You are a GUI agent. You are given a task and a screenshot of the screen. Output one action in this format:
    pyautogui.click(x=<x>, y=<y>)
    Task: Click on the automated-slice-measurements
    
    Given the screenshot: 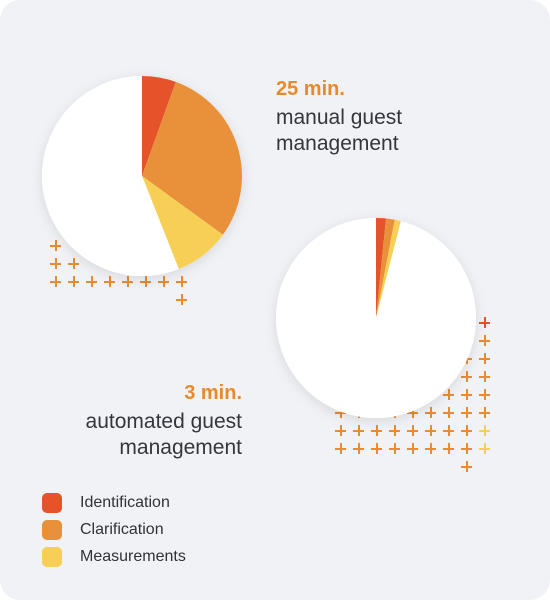 What is the action you would take?
    pyautogui.click(x=388, y=268)
    